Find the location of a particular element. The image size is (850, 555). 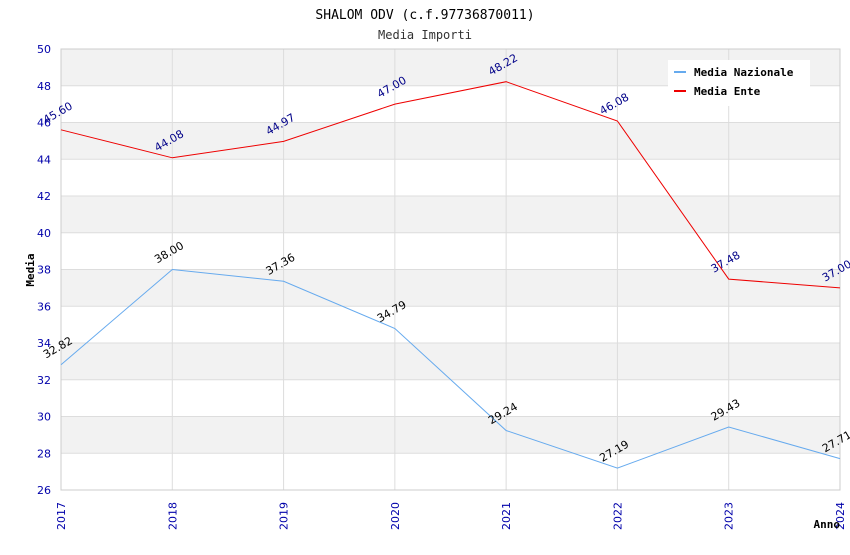

legend: Media Nazionale Media Ente is located at coordinates (739, 83).